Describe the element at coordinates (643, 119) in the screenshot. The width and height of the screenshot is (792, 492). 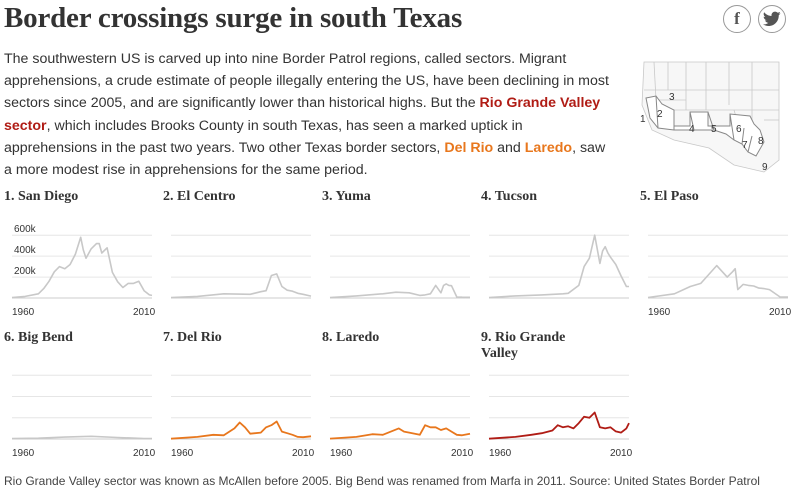
I see `map-label-1: 1` at that location.